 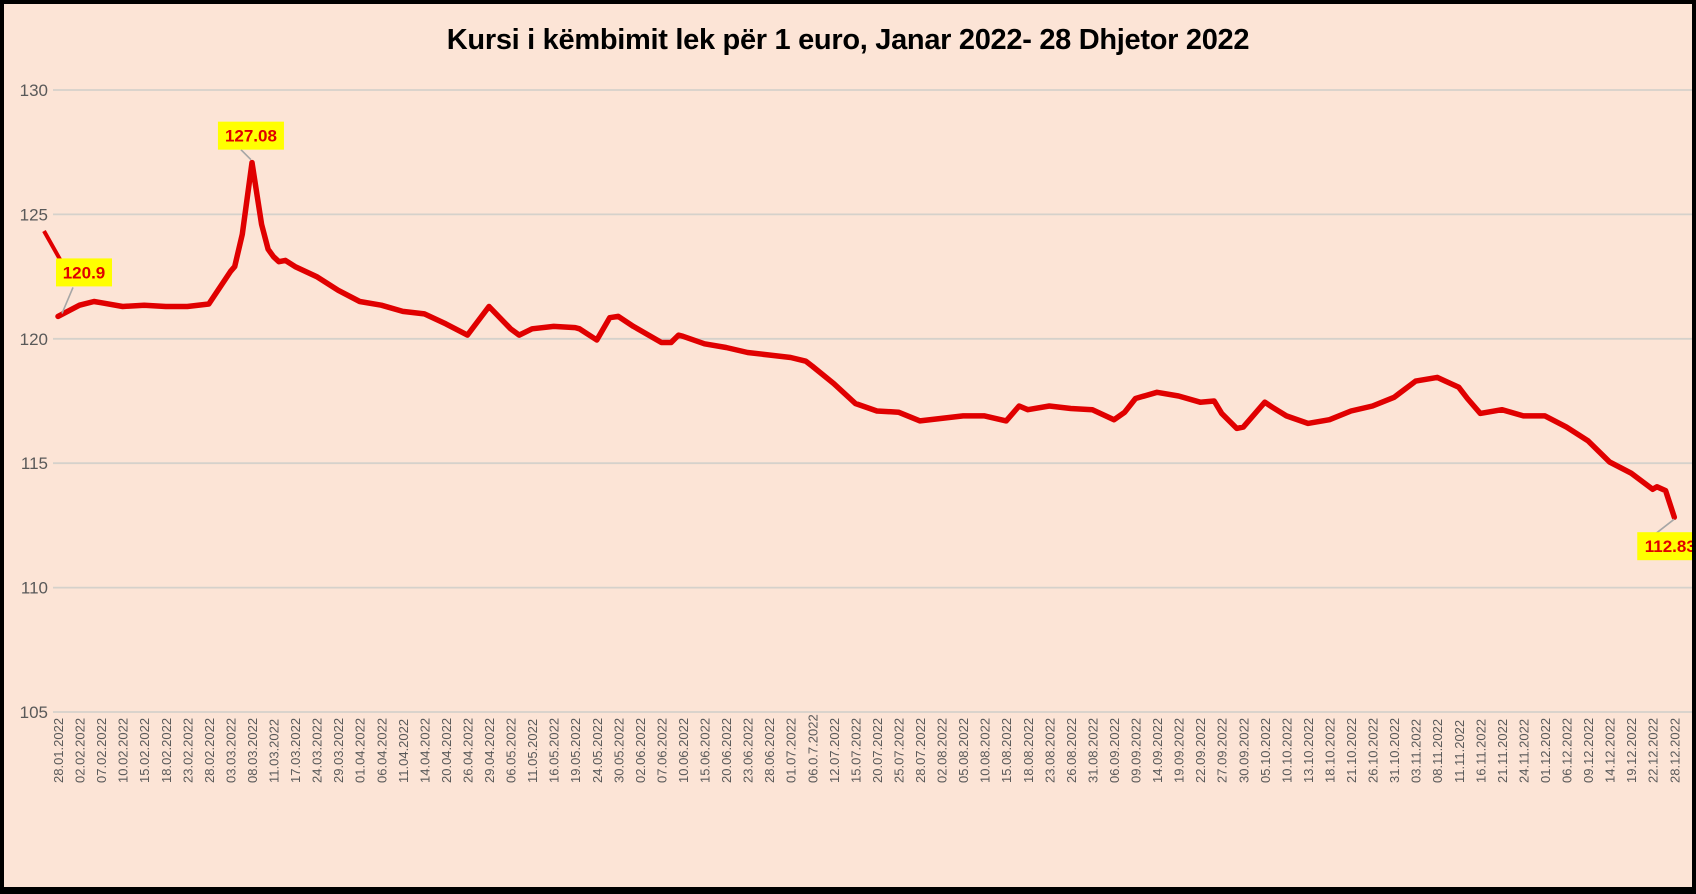 What do you see at coordinates (1437, 751) in the screenshot?
I see `x-axis-tick-label: 08.11.2022` at bounding box center [1437, 751].